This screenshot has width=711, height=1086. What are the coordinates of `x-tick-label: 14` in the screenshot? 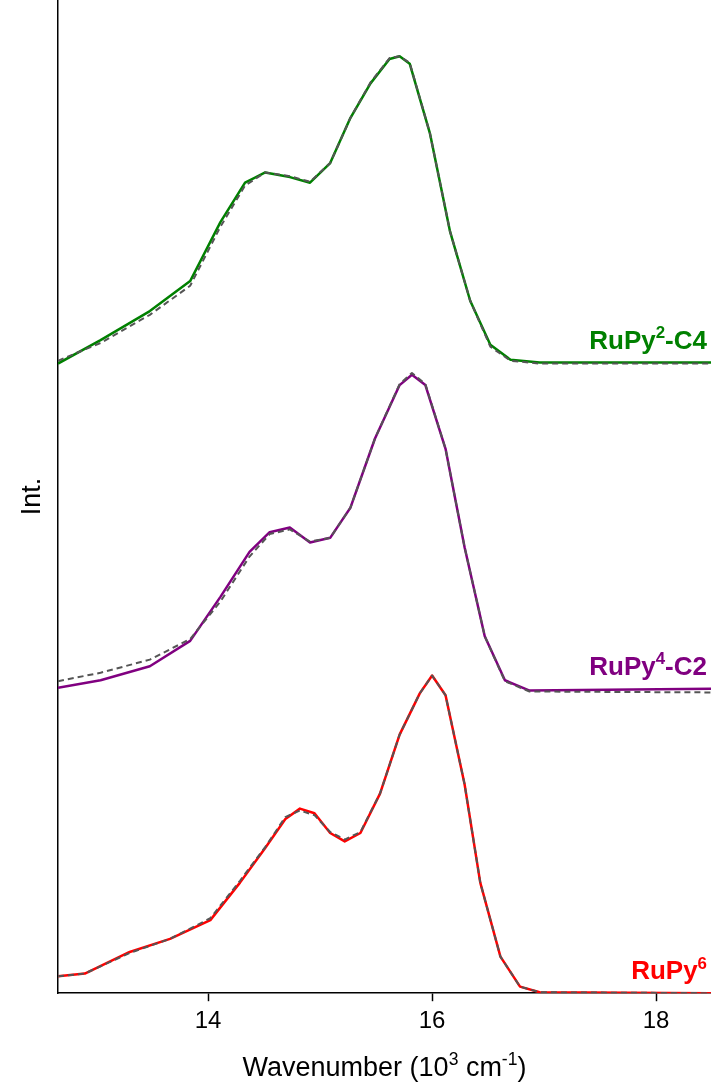 It's located at (208, 1020).